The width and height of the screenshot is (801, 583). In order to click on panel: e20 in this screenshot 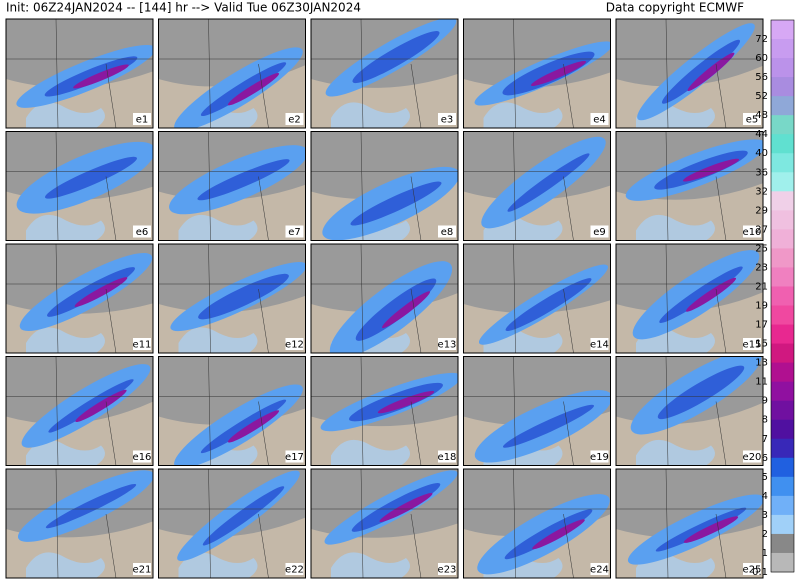, I will do `click(689, 411)`.